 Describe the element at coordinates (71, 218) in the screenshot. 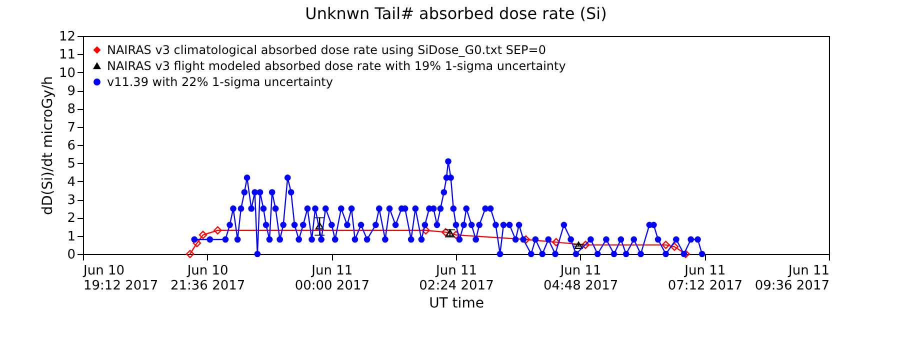

I see `y-tick-label: 2` at that location.